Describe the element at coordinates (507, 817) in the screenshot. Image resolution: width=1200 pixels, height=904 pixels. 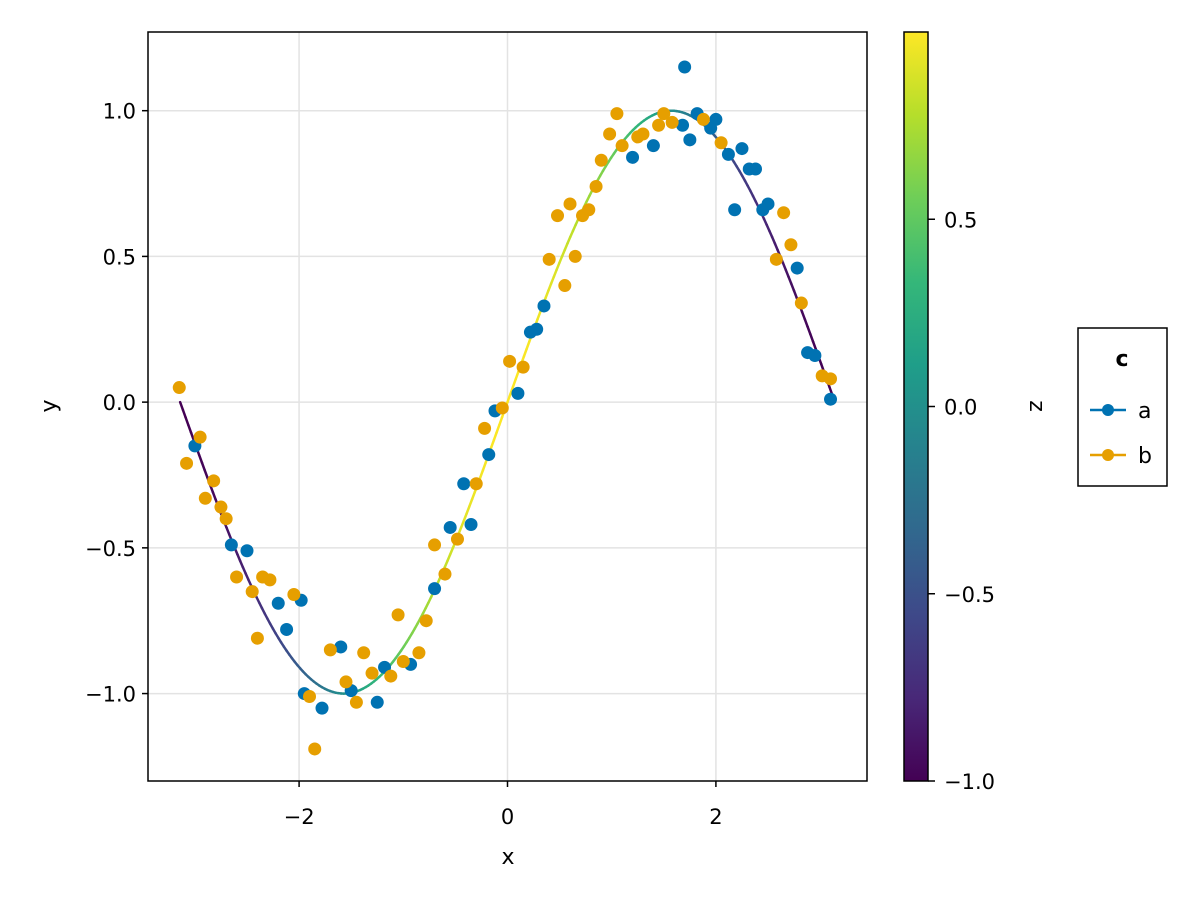
I see `x-tick-label-1: 0` at that location.